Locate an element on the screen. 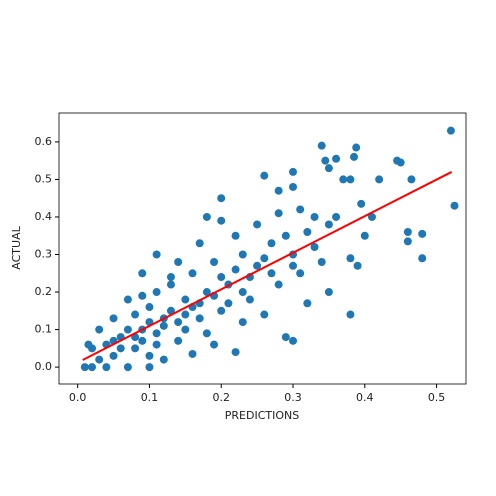 The image size is (496, 496). y-tick-label: 0.2 is located at coordinates (44, 291).